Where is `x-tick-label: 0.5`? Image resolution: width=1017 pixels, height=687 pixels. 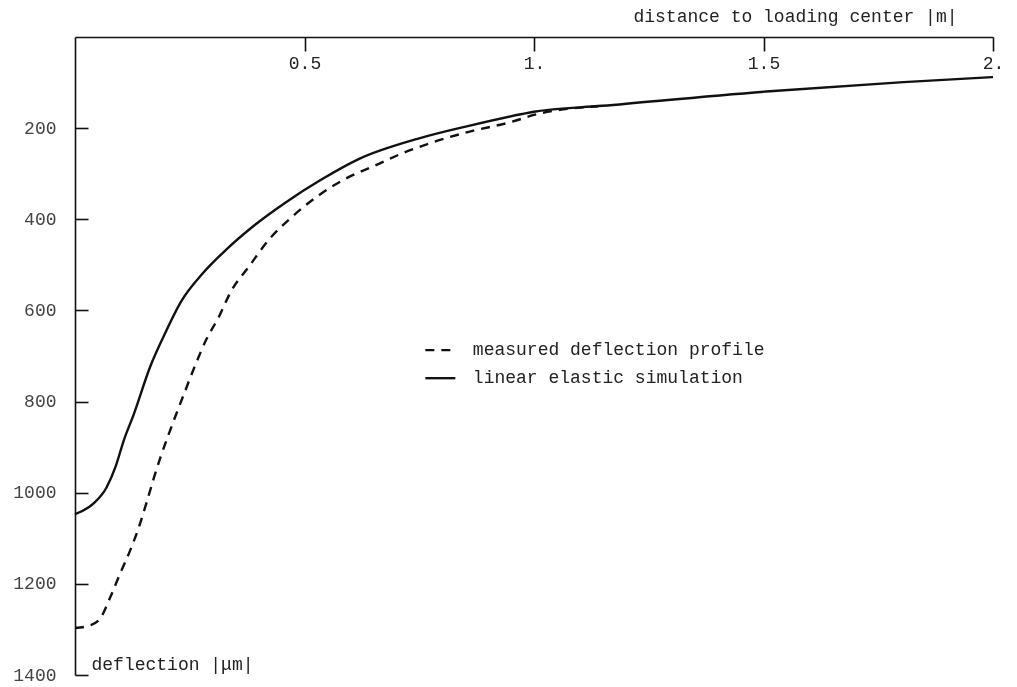 x-tick-label: 0.5 is located at coordinates (305, 63).